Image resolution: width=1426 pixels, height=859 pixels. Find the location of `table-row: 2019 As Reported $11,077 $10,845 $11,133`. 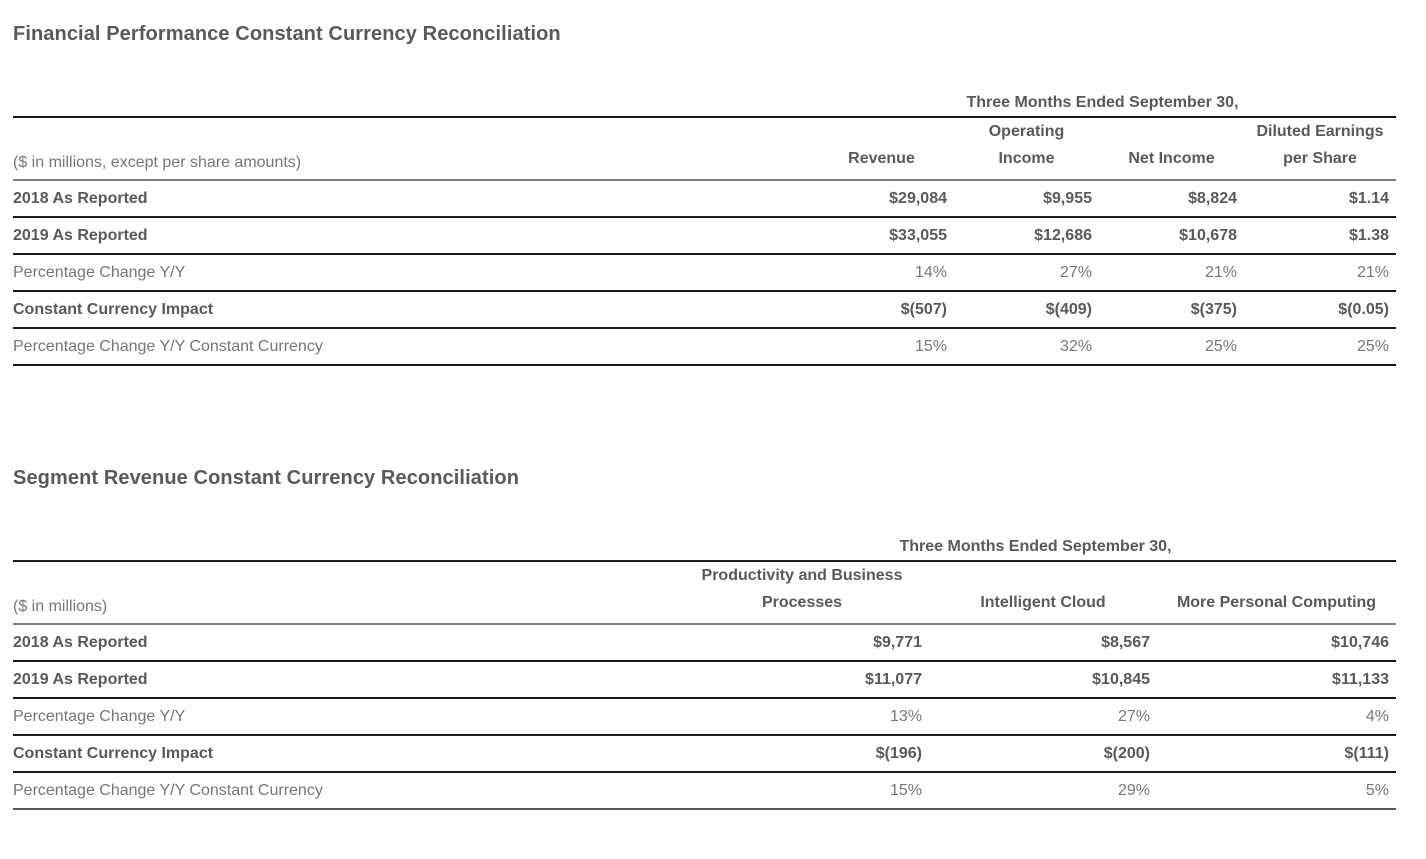

table-row: 2019 As Reported $11,077 $10,845 $11,133 is located at coordinates (704, 680).